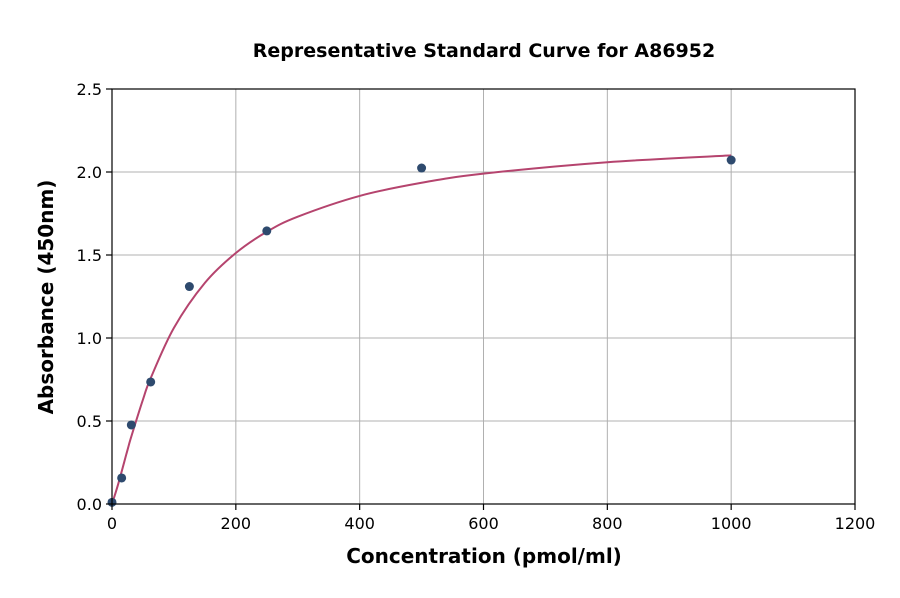  What do you see at coordinates (484, 556) in the screenshot?
I see `x-axis-label: Concentration (pmol/ml)` at bounding box center [484, 556].